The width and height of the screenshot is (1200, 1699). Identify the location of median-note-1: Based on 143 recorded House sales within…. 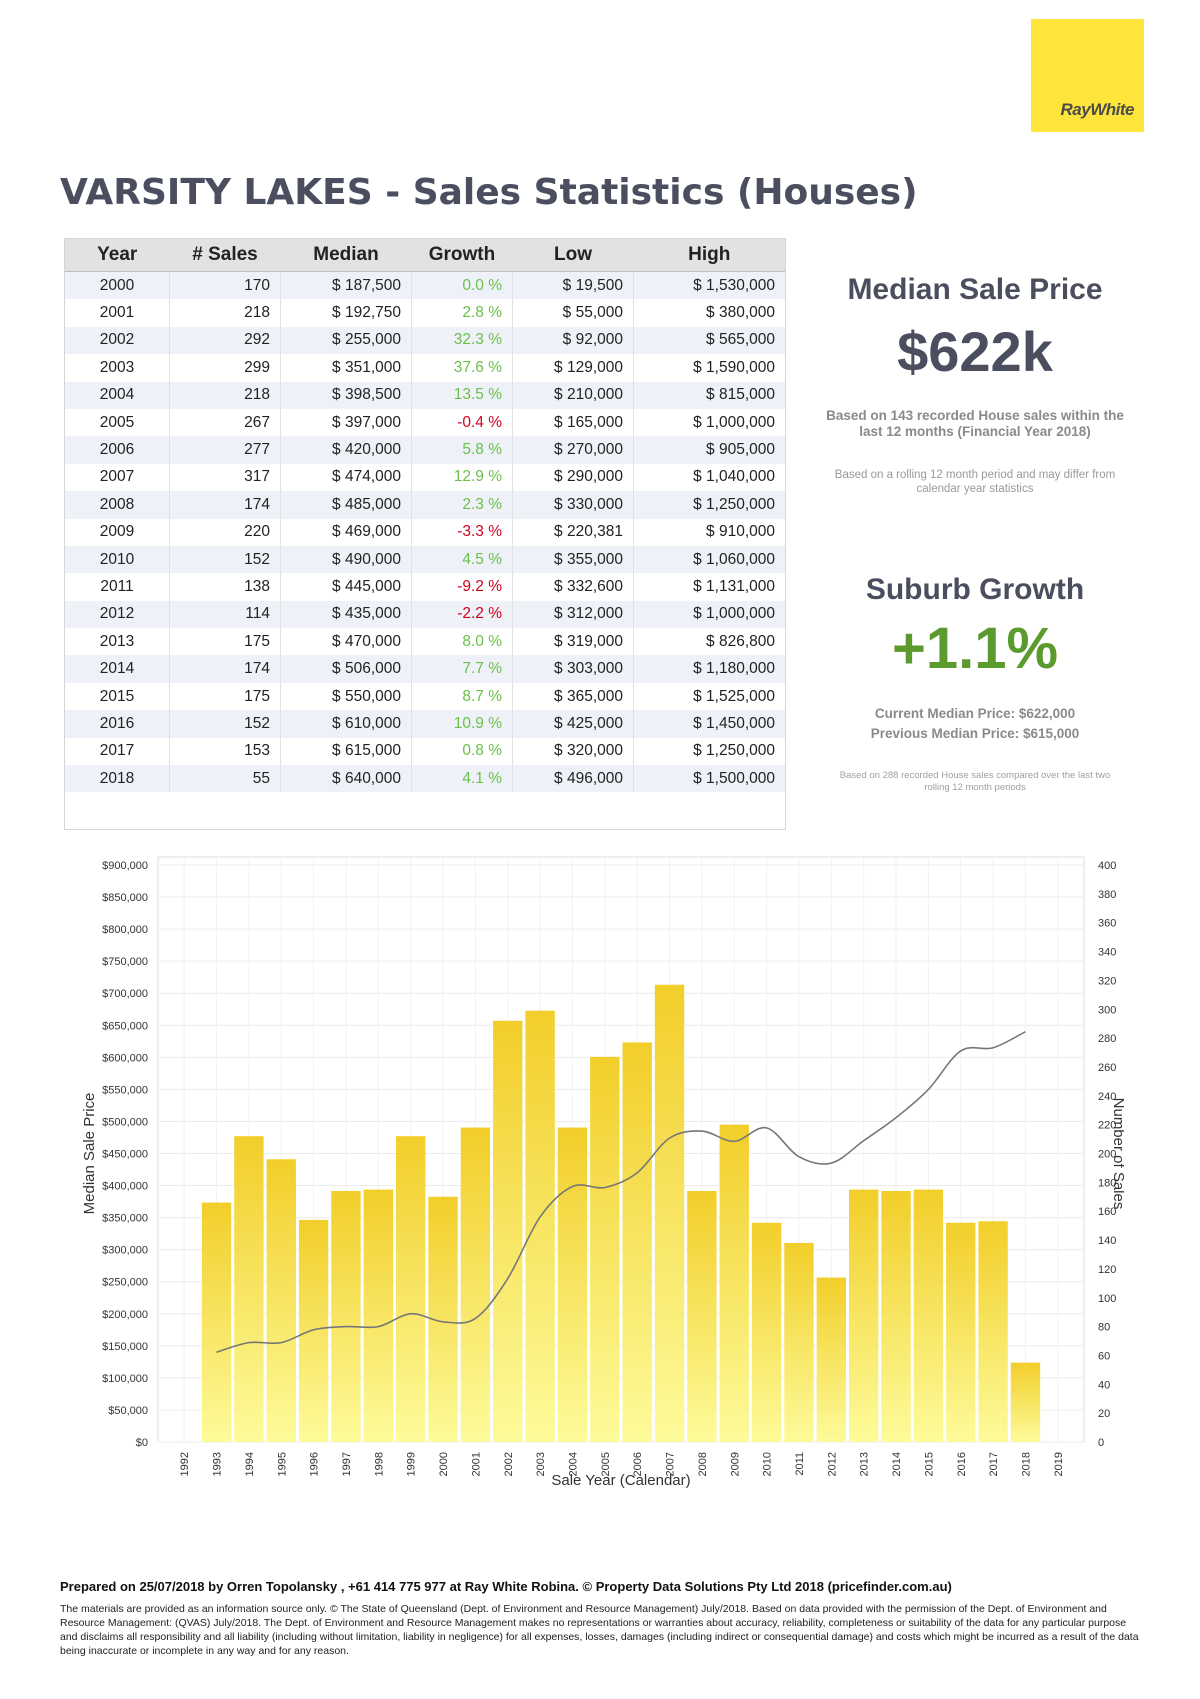
(975, 423).